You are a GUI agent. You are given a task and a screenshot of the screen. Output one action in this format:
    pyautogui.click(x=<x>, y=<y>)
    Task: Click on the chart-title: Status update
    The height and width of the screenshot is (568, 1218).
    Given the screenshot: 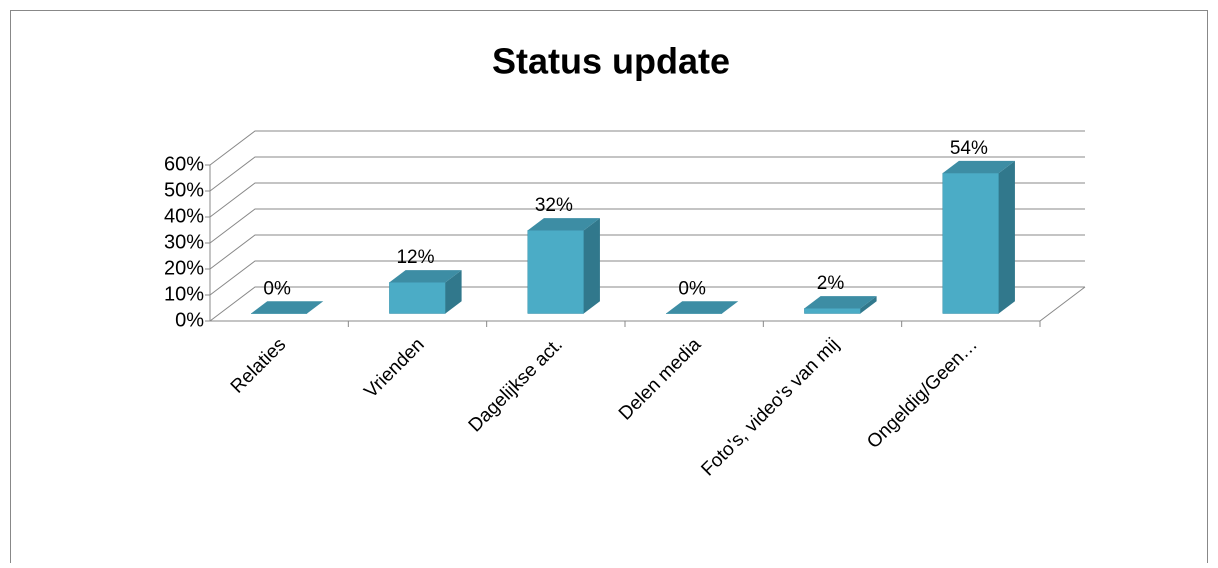 What is the action you would take?
    pyautogui.click(x=611, y=61)
    